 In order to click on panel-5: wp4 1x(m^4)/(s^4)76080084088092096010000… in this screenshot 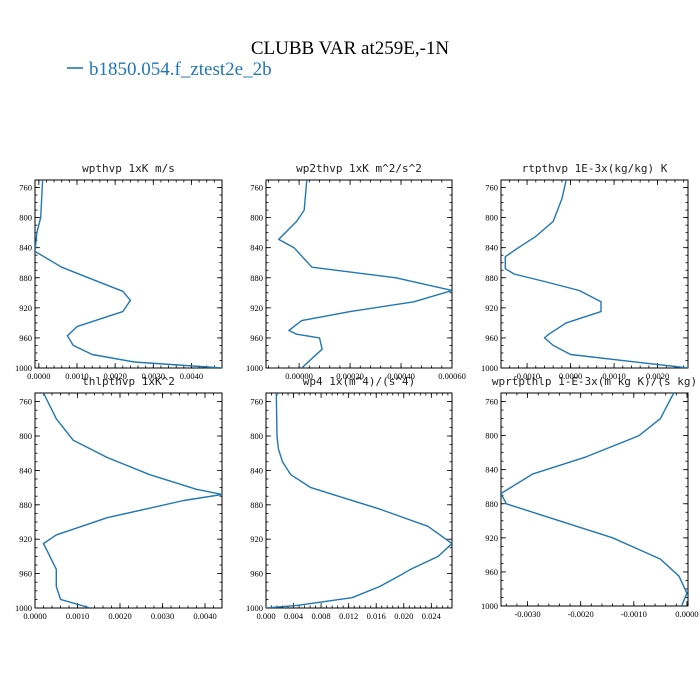, I will do `click(349, 498)`.